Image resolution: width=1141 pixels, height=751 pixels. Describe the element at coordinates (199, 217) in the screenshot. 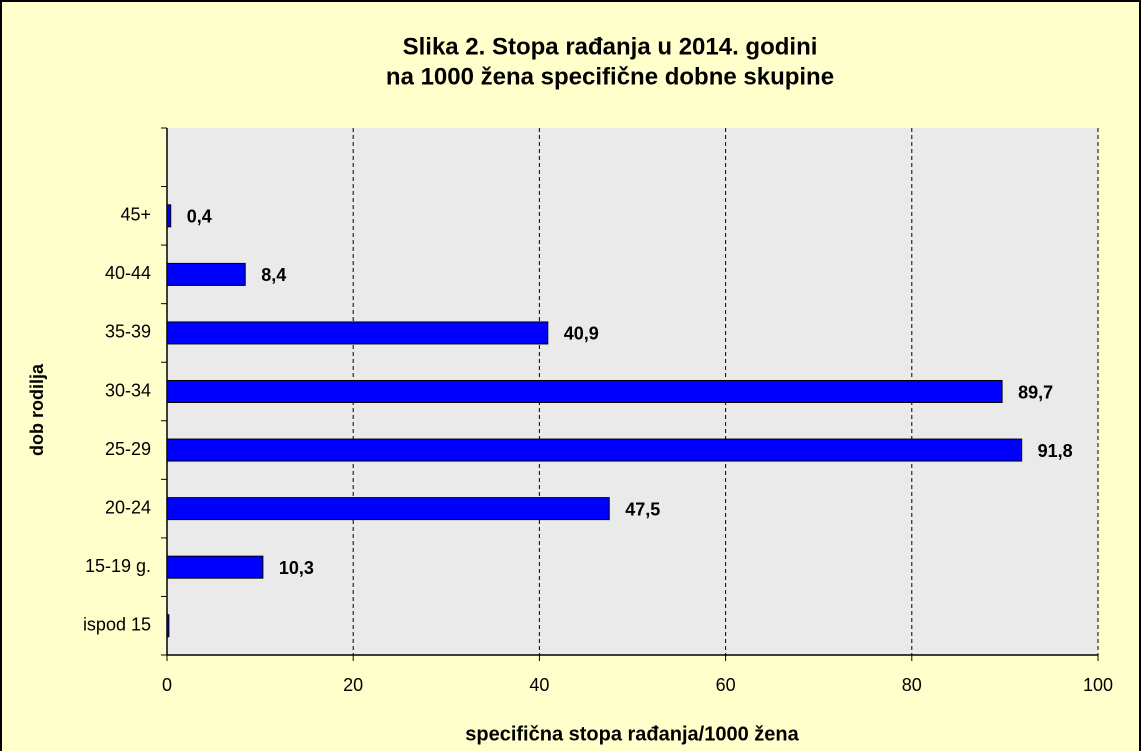

I see `data-label: 0,4` at that location.